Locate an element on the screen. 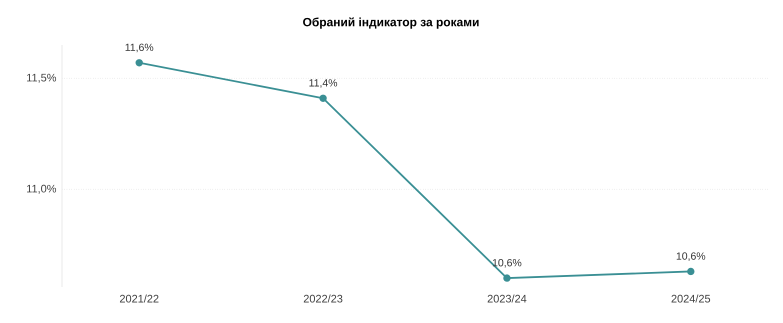 This screenshot has height=323, width=783. x-tick-label: 2023/24 is located at coordinates (507, 298).